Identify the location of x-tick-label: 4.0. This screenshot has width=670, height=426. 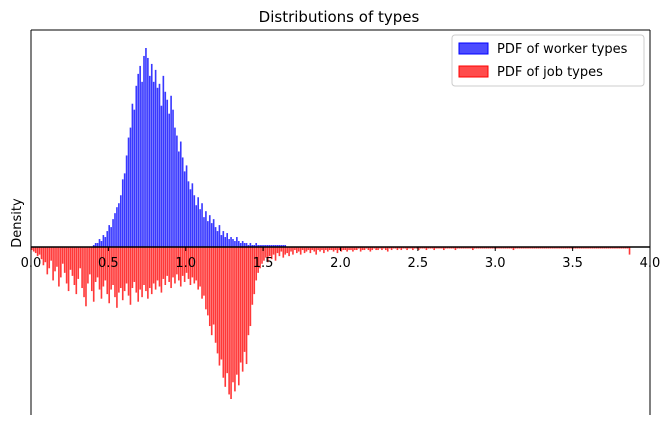
(650, 263).